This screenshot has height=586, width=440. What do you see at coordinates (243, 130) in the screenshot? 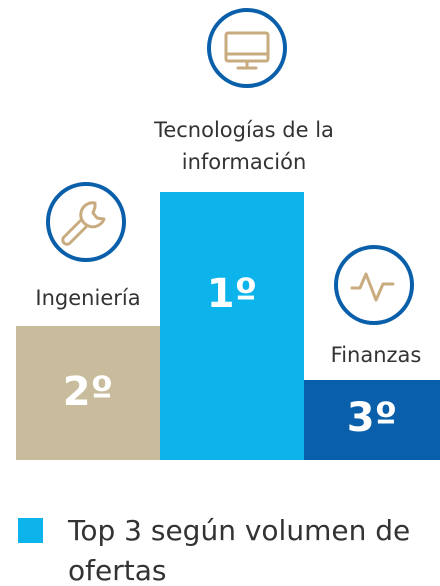
I see `podium-label: Tecnologías de la` at bounding box center [243, 130].